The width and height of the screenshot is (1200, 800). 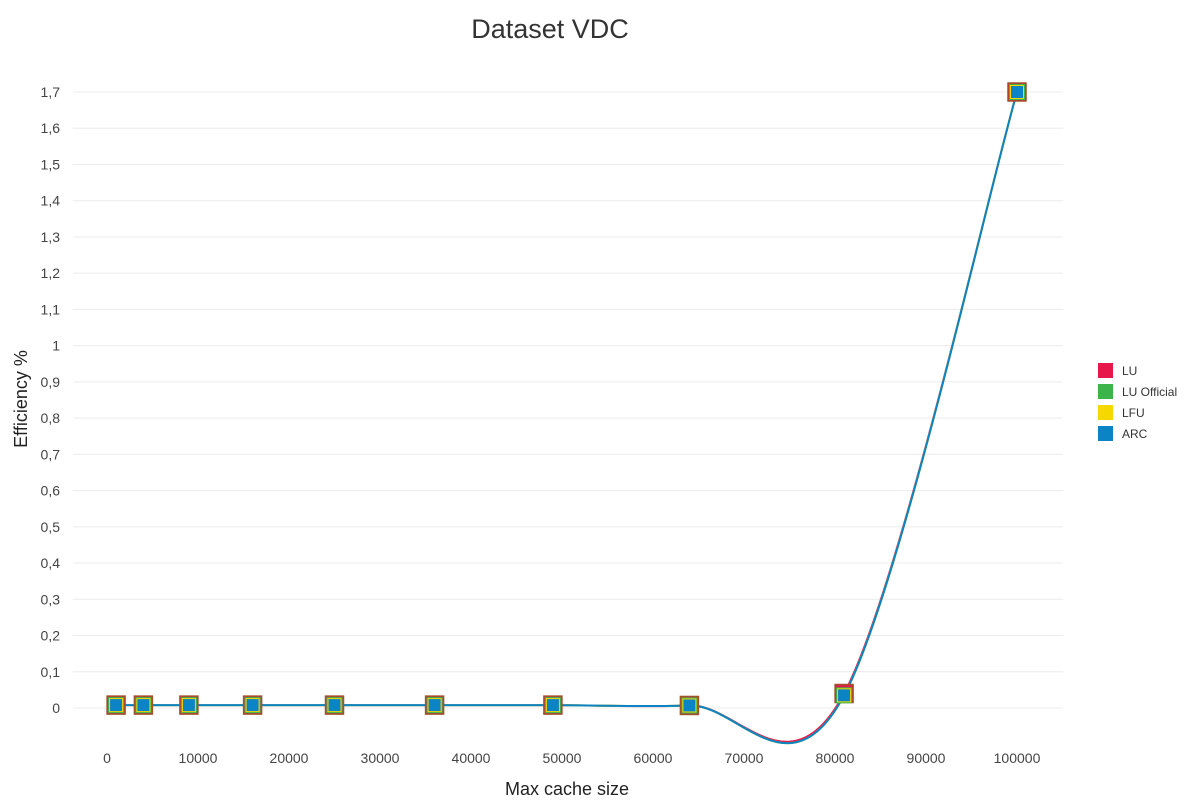 What do you see at coordinates (1135, 433) in the screenshot?
I see `legend-label-arc: ARC` at bounding box center [1135, 433].